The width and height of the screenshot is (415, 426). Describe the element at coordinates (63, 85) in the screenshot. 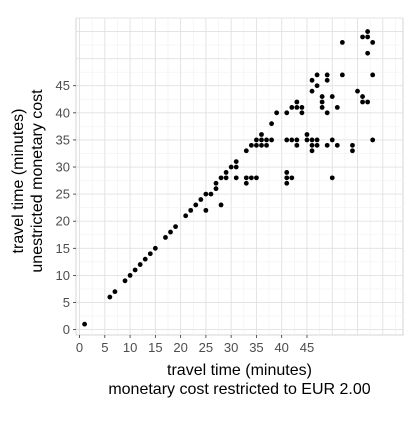

I see `y-tick-label: 45` at that location.